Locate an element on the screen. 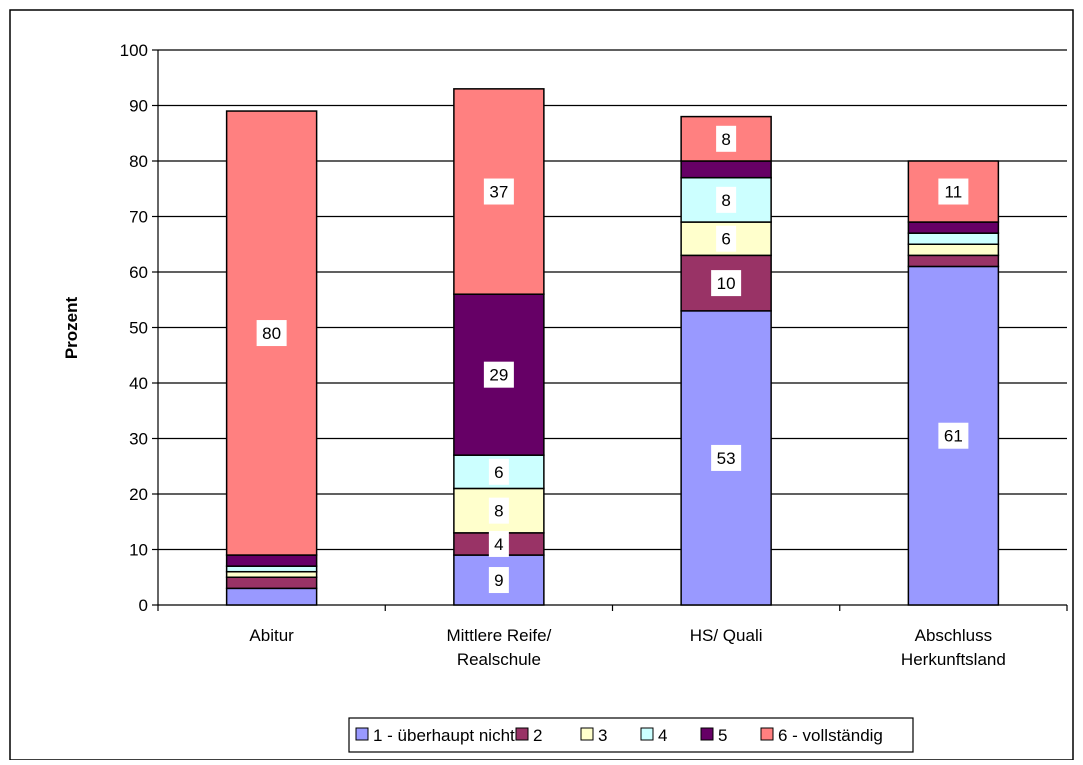 The image size is (1083, 765). data-label: 61 is located at coordinates (953, 436).